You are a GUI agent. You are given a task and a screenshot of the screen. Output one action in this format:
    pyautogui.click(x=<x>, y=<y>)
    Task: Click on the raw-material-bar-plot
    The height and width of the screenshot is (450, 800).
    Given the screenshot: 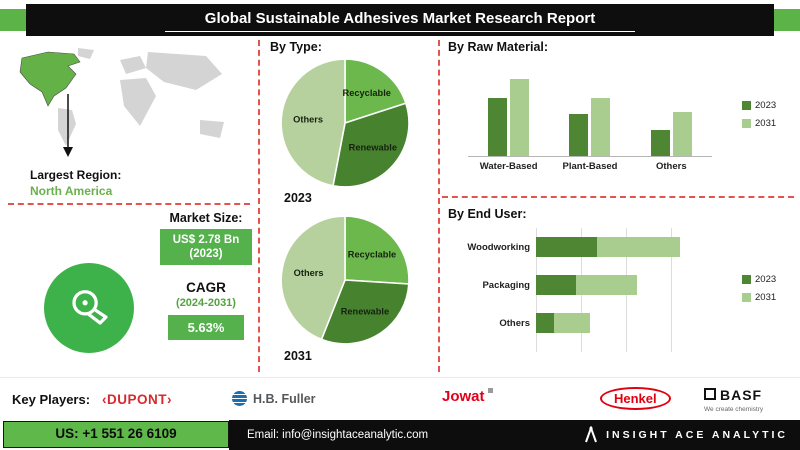 What is the action you would take?
    pyautogui.click(x=590, y=109)
    